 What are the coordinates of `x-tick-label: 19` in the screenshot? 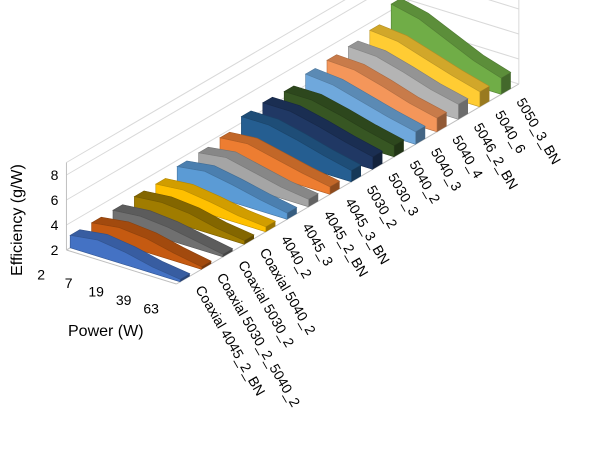 It's located at (96, 291).